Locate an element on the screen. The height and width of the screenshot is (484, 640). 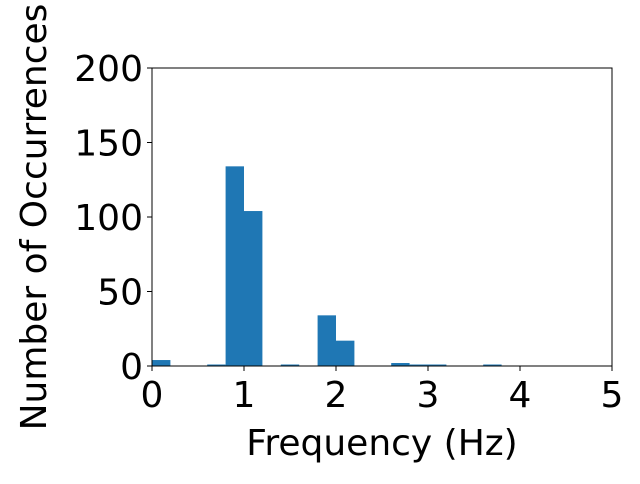
y-tick-label: 200 is located at coordinates (108, 69).